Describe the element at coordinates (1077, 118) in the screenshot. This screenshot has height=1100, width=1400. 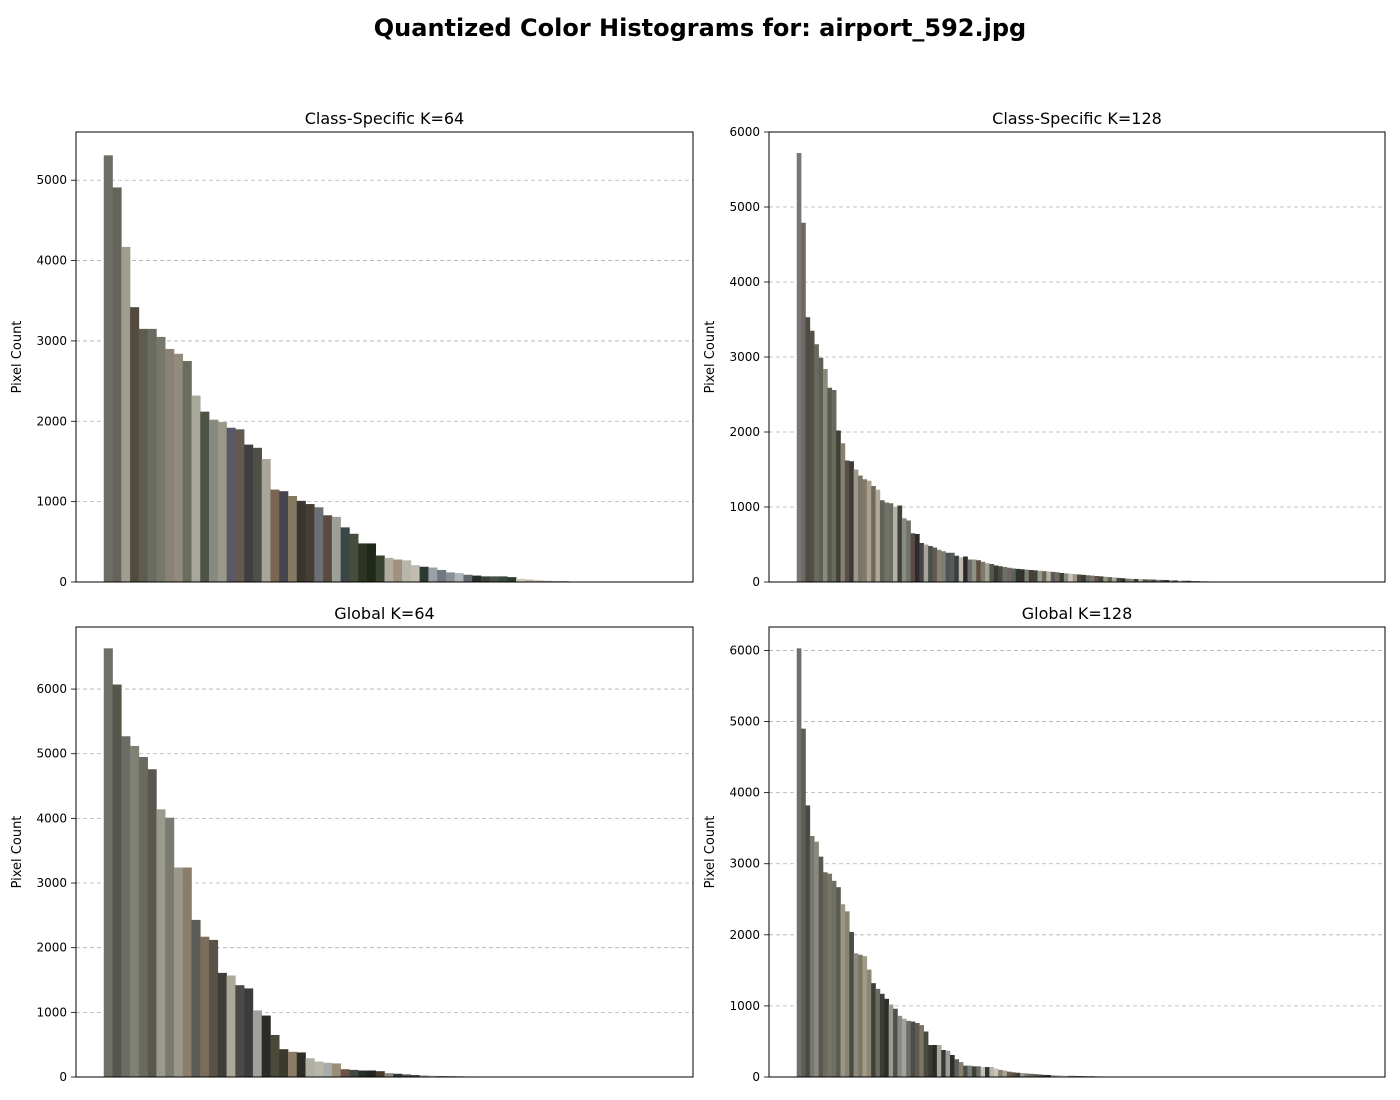
I see `panel-title: Class-Specific K=128` at that location.